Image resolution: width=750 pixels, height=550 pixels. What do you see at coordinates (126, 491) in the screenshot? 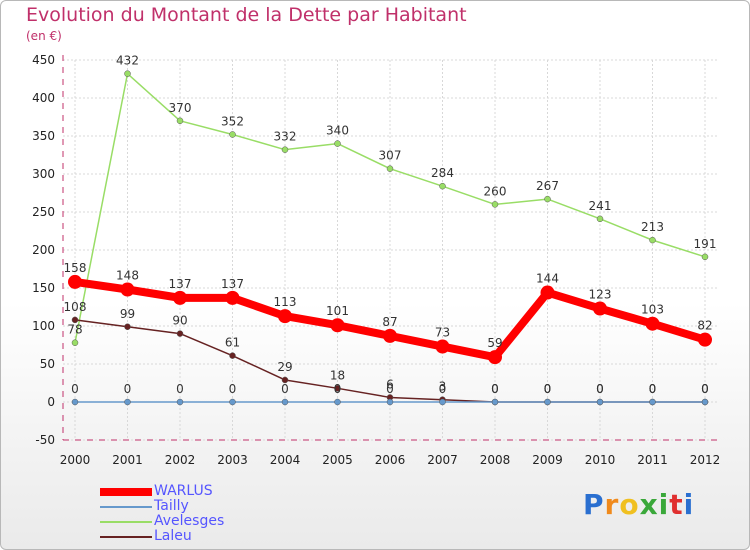
I see `legend-swatch-warlus` at bounding box center [126, 491].